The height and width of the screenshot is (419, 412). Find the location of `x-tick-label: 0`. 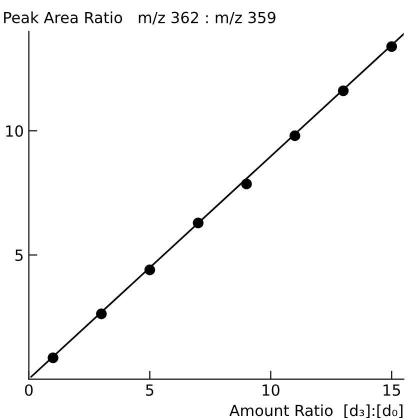

x-tick-label: 0 is located at coordinates (28, 390).